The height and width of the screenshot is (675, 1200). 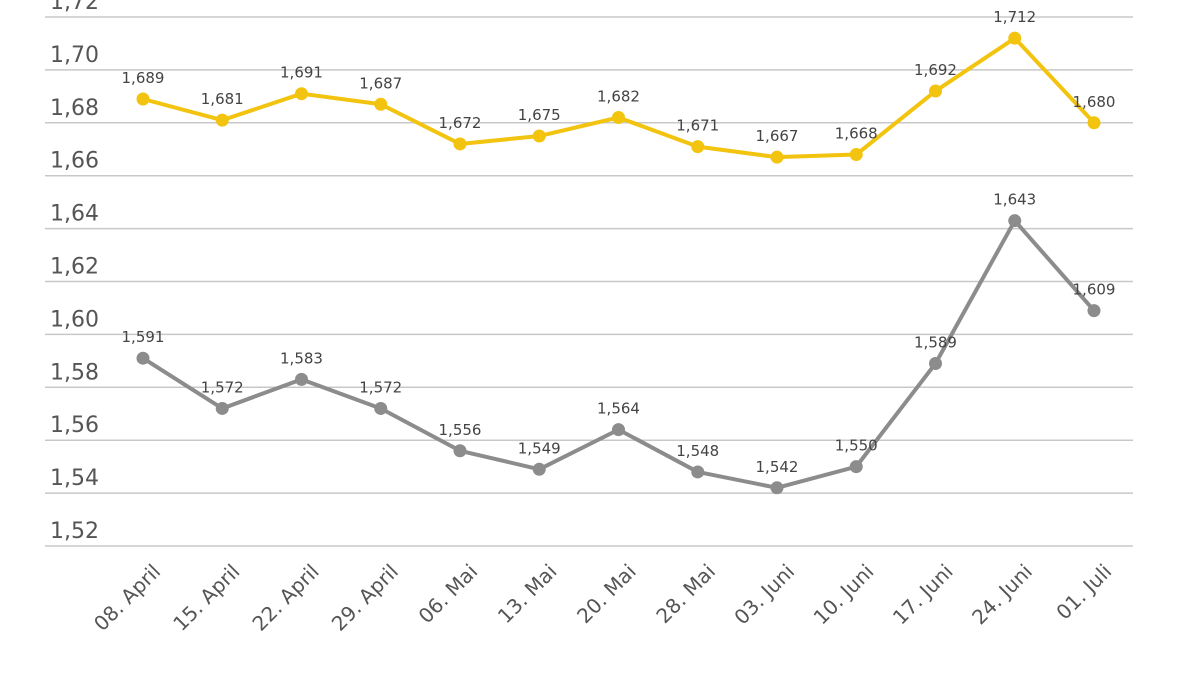 I want to click on x-tick-label: 20. Mai, so click(x=606, y=593).